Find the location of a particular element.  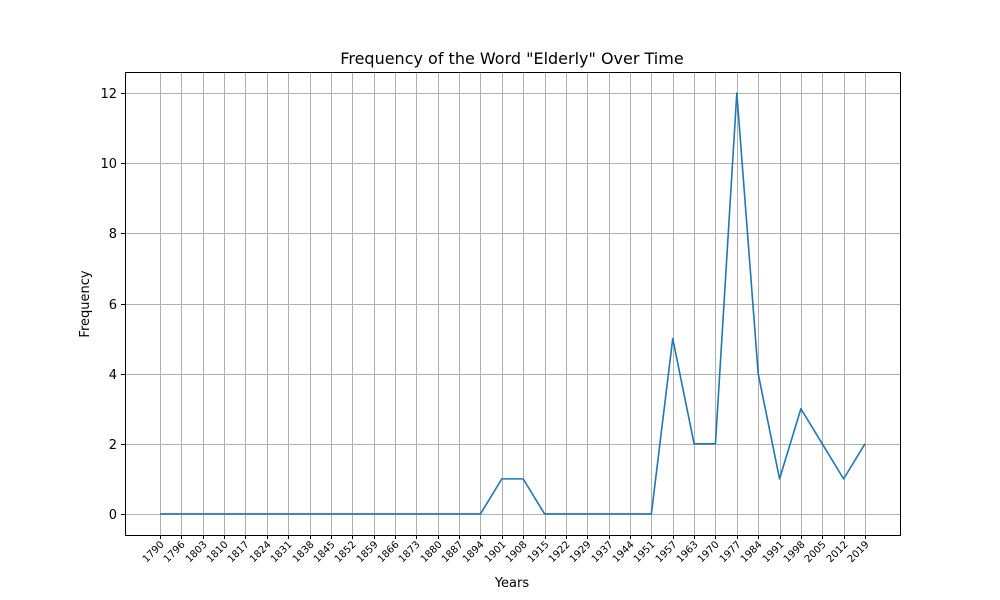

x-tick-label: 1866 is located at coordinates (389, 552).